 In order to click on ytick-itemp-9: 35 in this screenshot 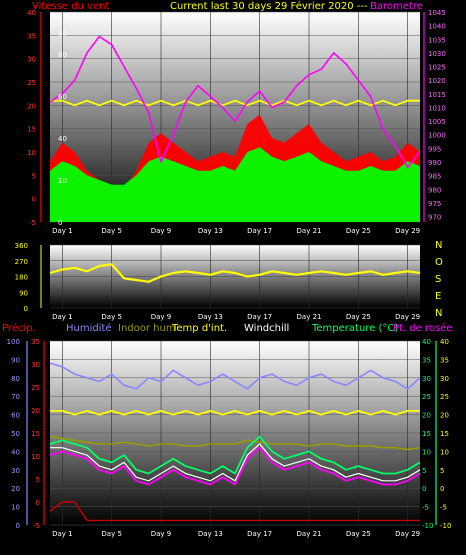, I will do `click(444, 360)`.